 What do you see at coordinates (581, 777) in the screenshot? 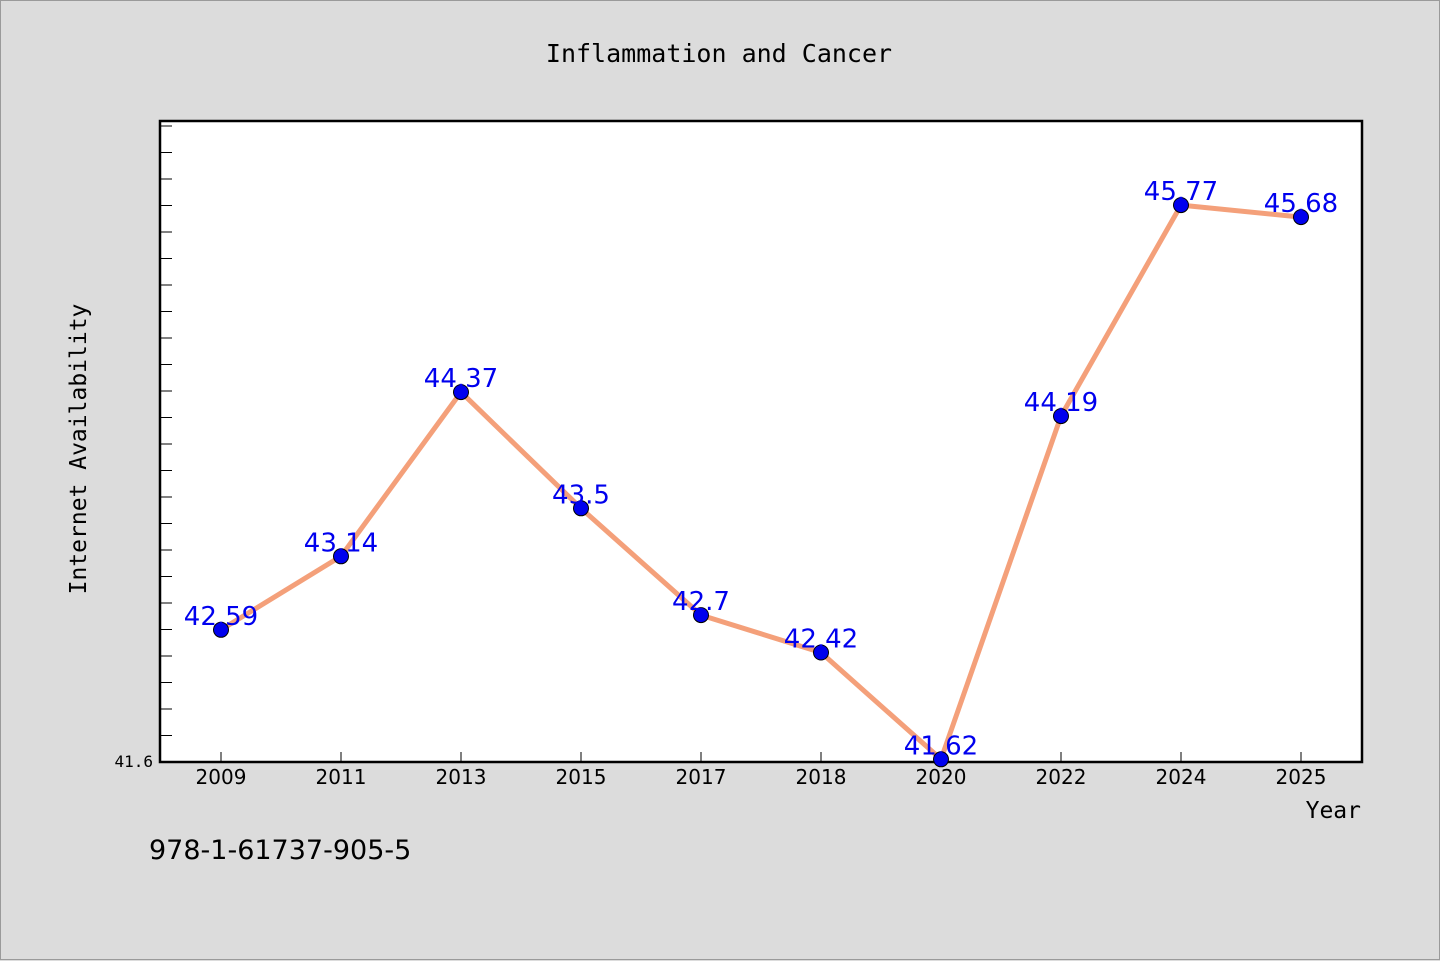
I see `x-tick-label: 2015` at bounding box center [581, 777].